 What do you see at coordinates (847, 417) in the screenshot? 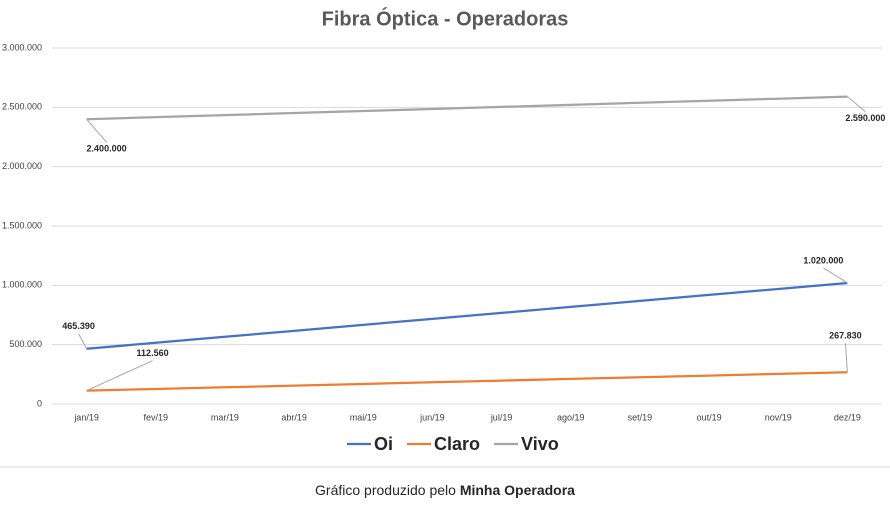
I see `x-tick-label: dez/19` at bounding box center [847, 417].